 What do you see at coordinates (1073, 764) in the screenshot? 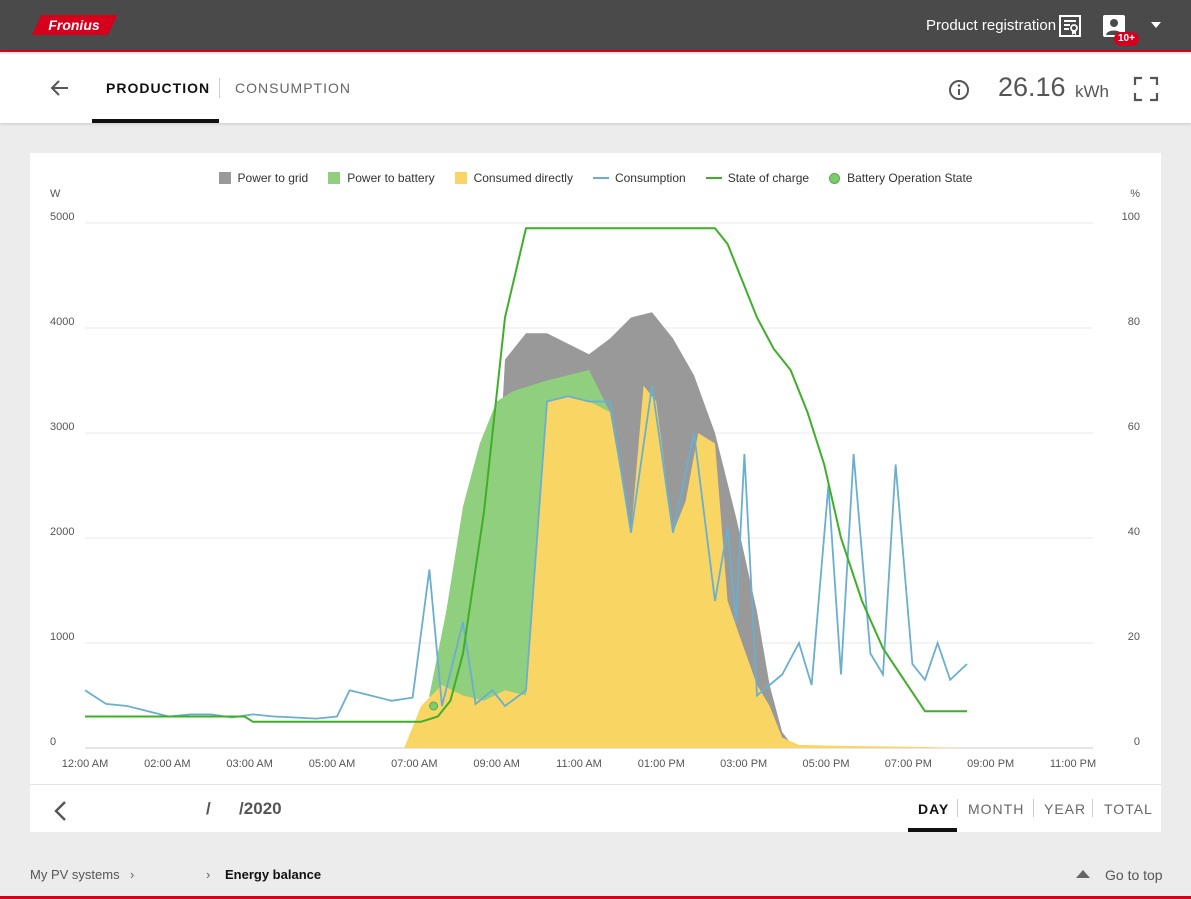
I see `x-tick-label: 11:00 PM` at bounding box center [1073, 764].